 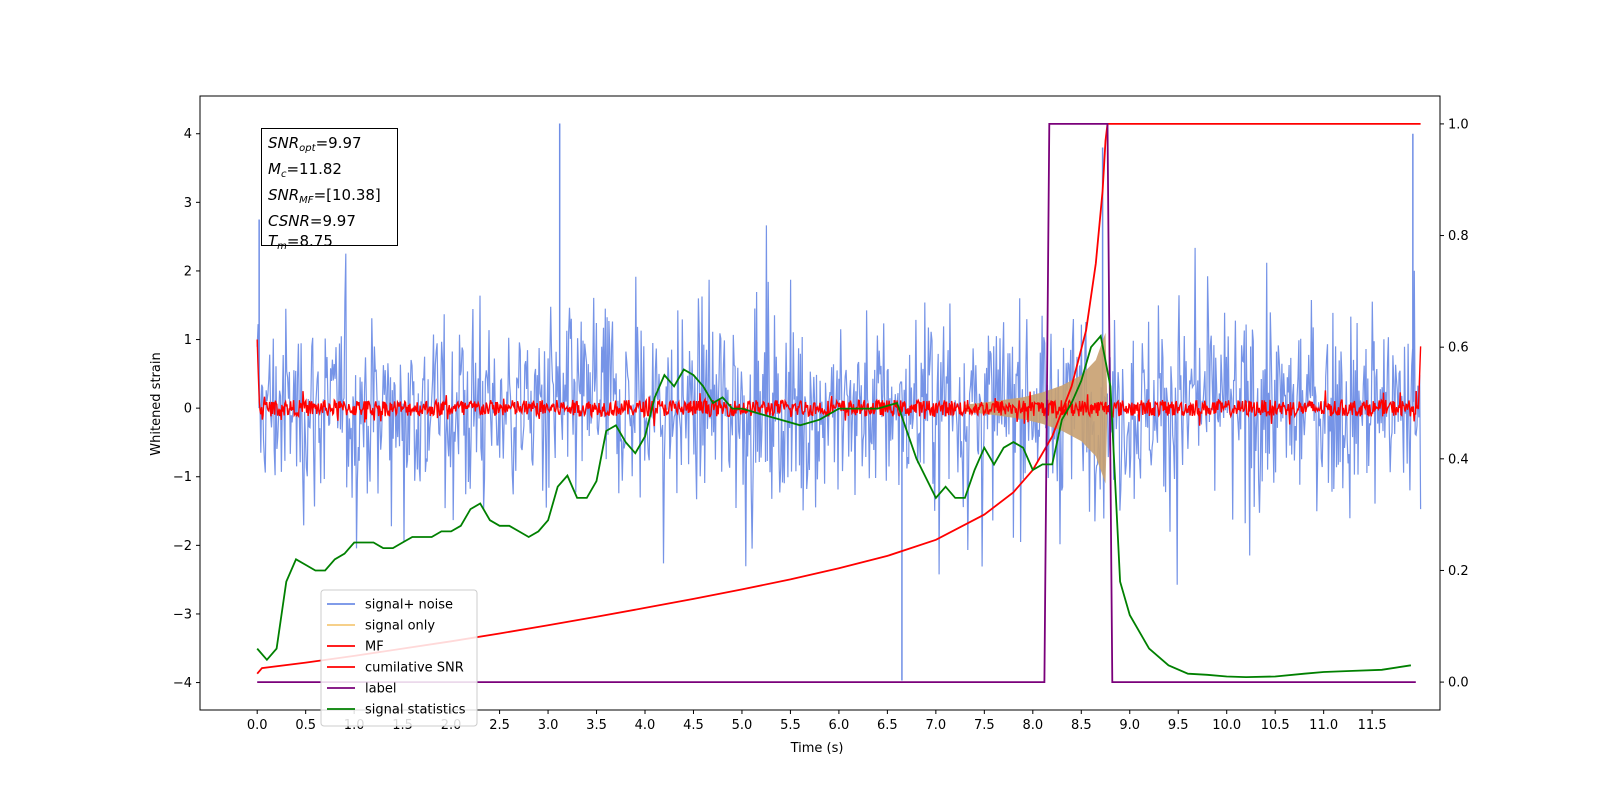 I want to click on y-axis-left: 4 3 2 1 0 −1 −2 −3 −4, so click(x=186, y=409).